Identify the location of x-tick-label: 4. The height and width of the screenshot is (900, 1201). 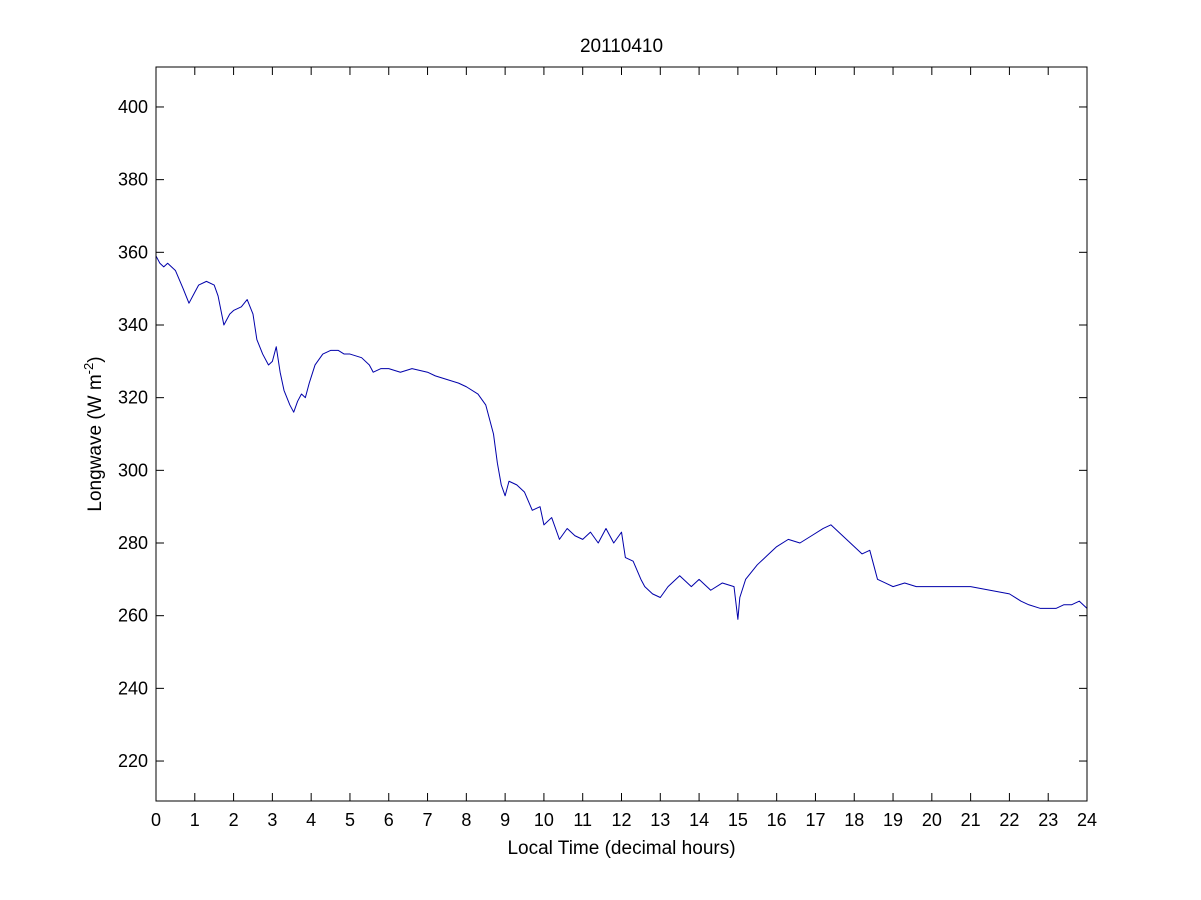
(311, 820).